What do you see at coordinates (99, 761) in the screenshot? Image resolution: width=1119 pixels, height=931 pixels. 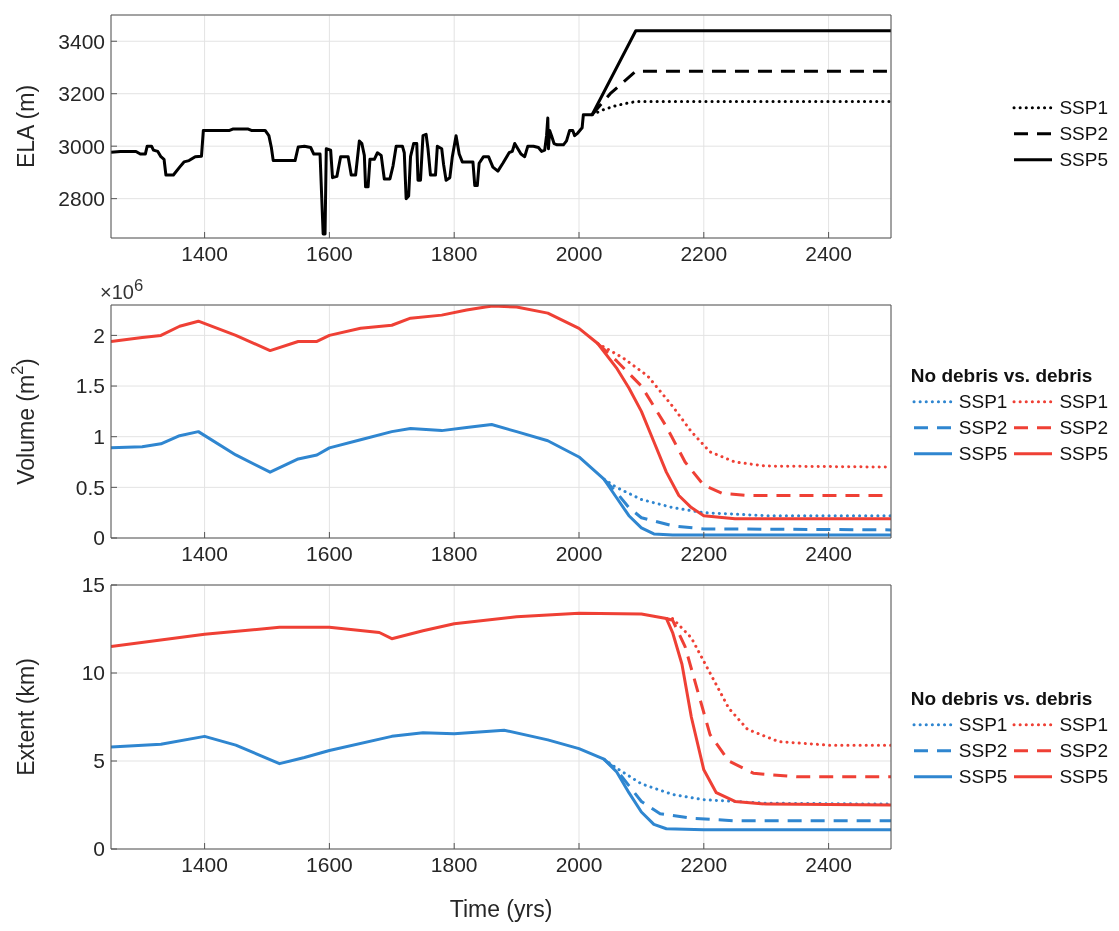 I see `y-tick-label: 5` at bounding box center [99, 761].